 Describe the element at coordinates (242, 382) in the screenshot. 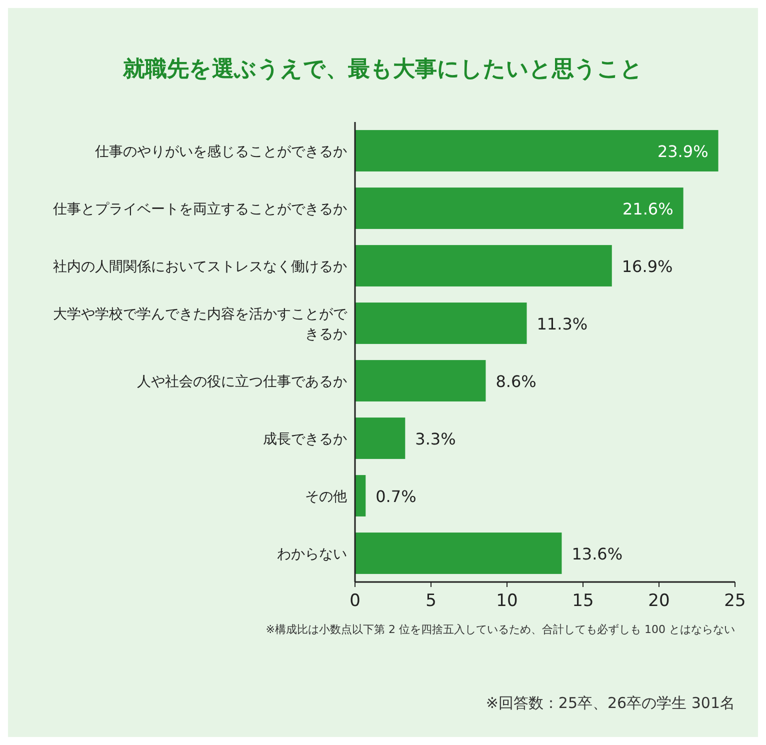

I see `y-tick-label: 人や社会の役に立つ仕事であるか` at that location.